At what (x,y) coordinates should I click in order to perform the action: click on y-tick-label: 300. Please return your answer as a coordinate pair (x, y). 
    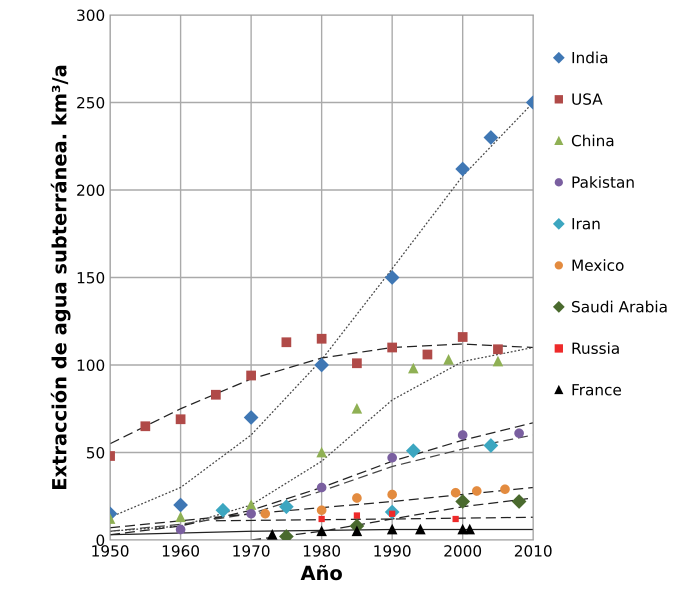
    Looking at the image, I should click on (90, 15).